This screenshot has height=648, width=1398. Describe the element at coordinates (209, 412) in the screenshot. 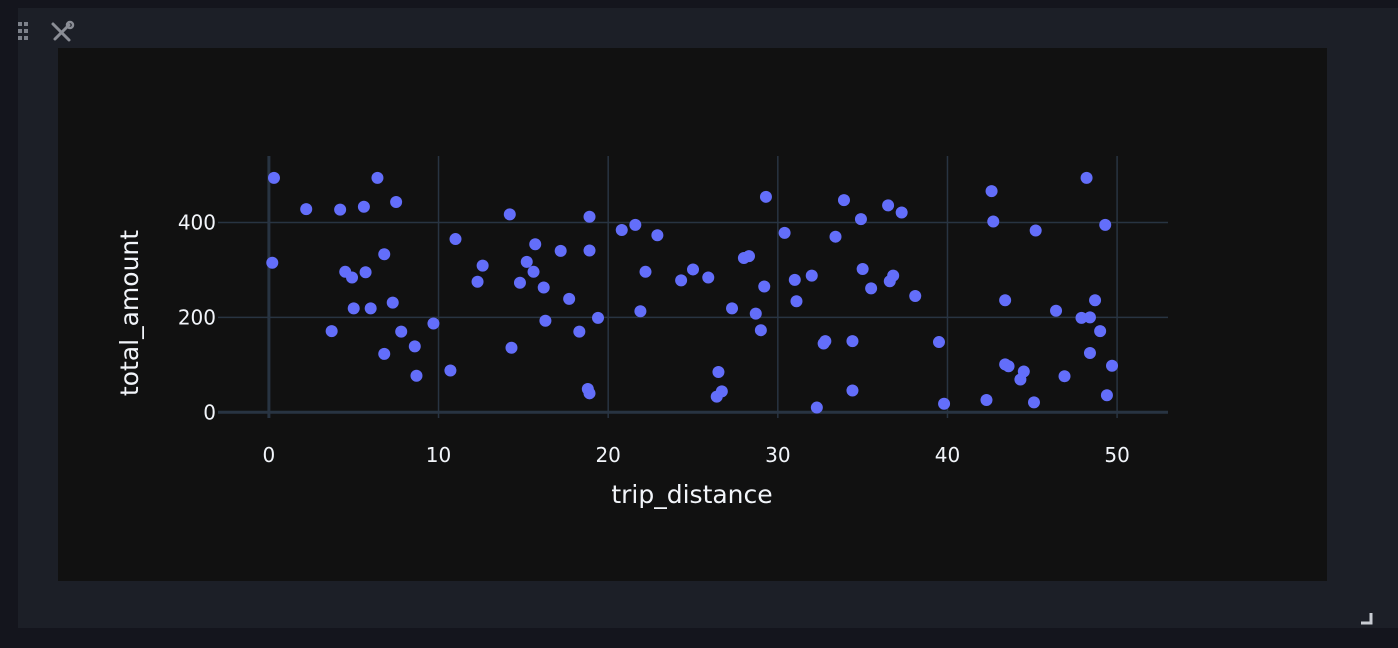

I see `y-tick-label: 0` at that location.